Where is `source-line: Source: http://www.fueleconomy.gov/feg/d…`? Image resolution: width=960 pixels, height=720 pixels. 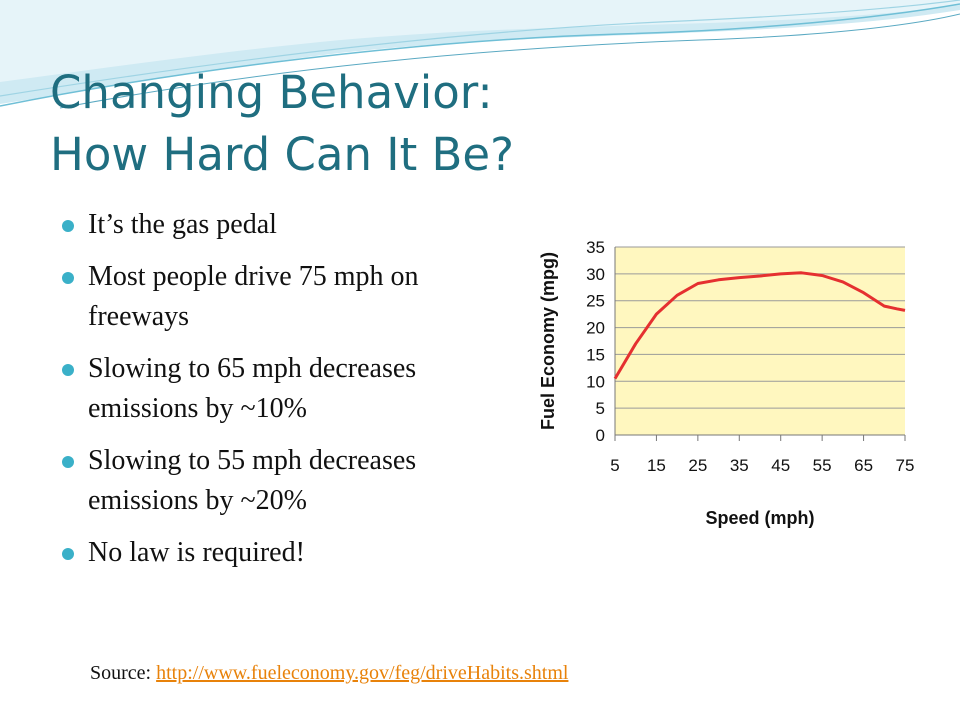 source-line: Source: http://www.fueleconomy.gov/feg/d… is located at coordinates (329, 673).